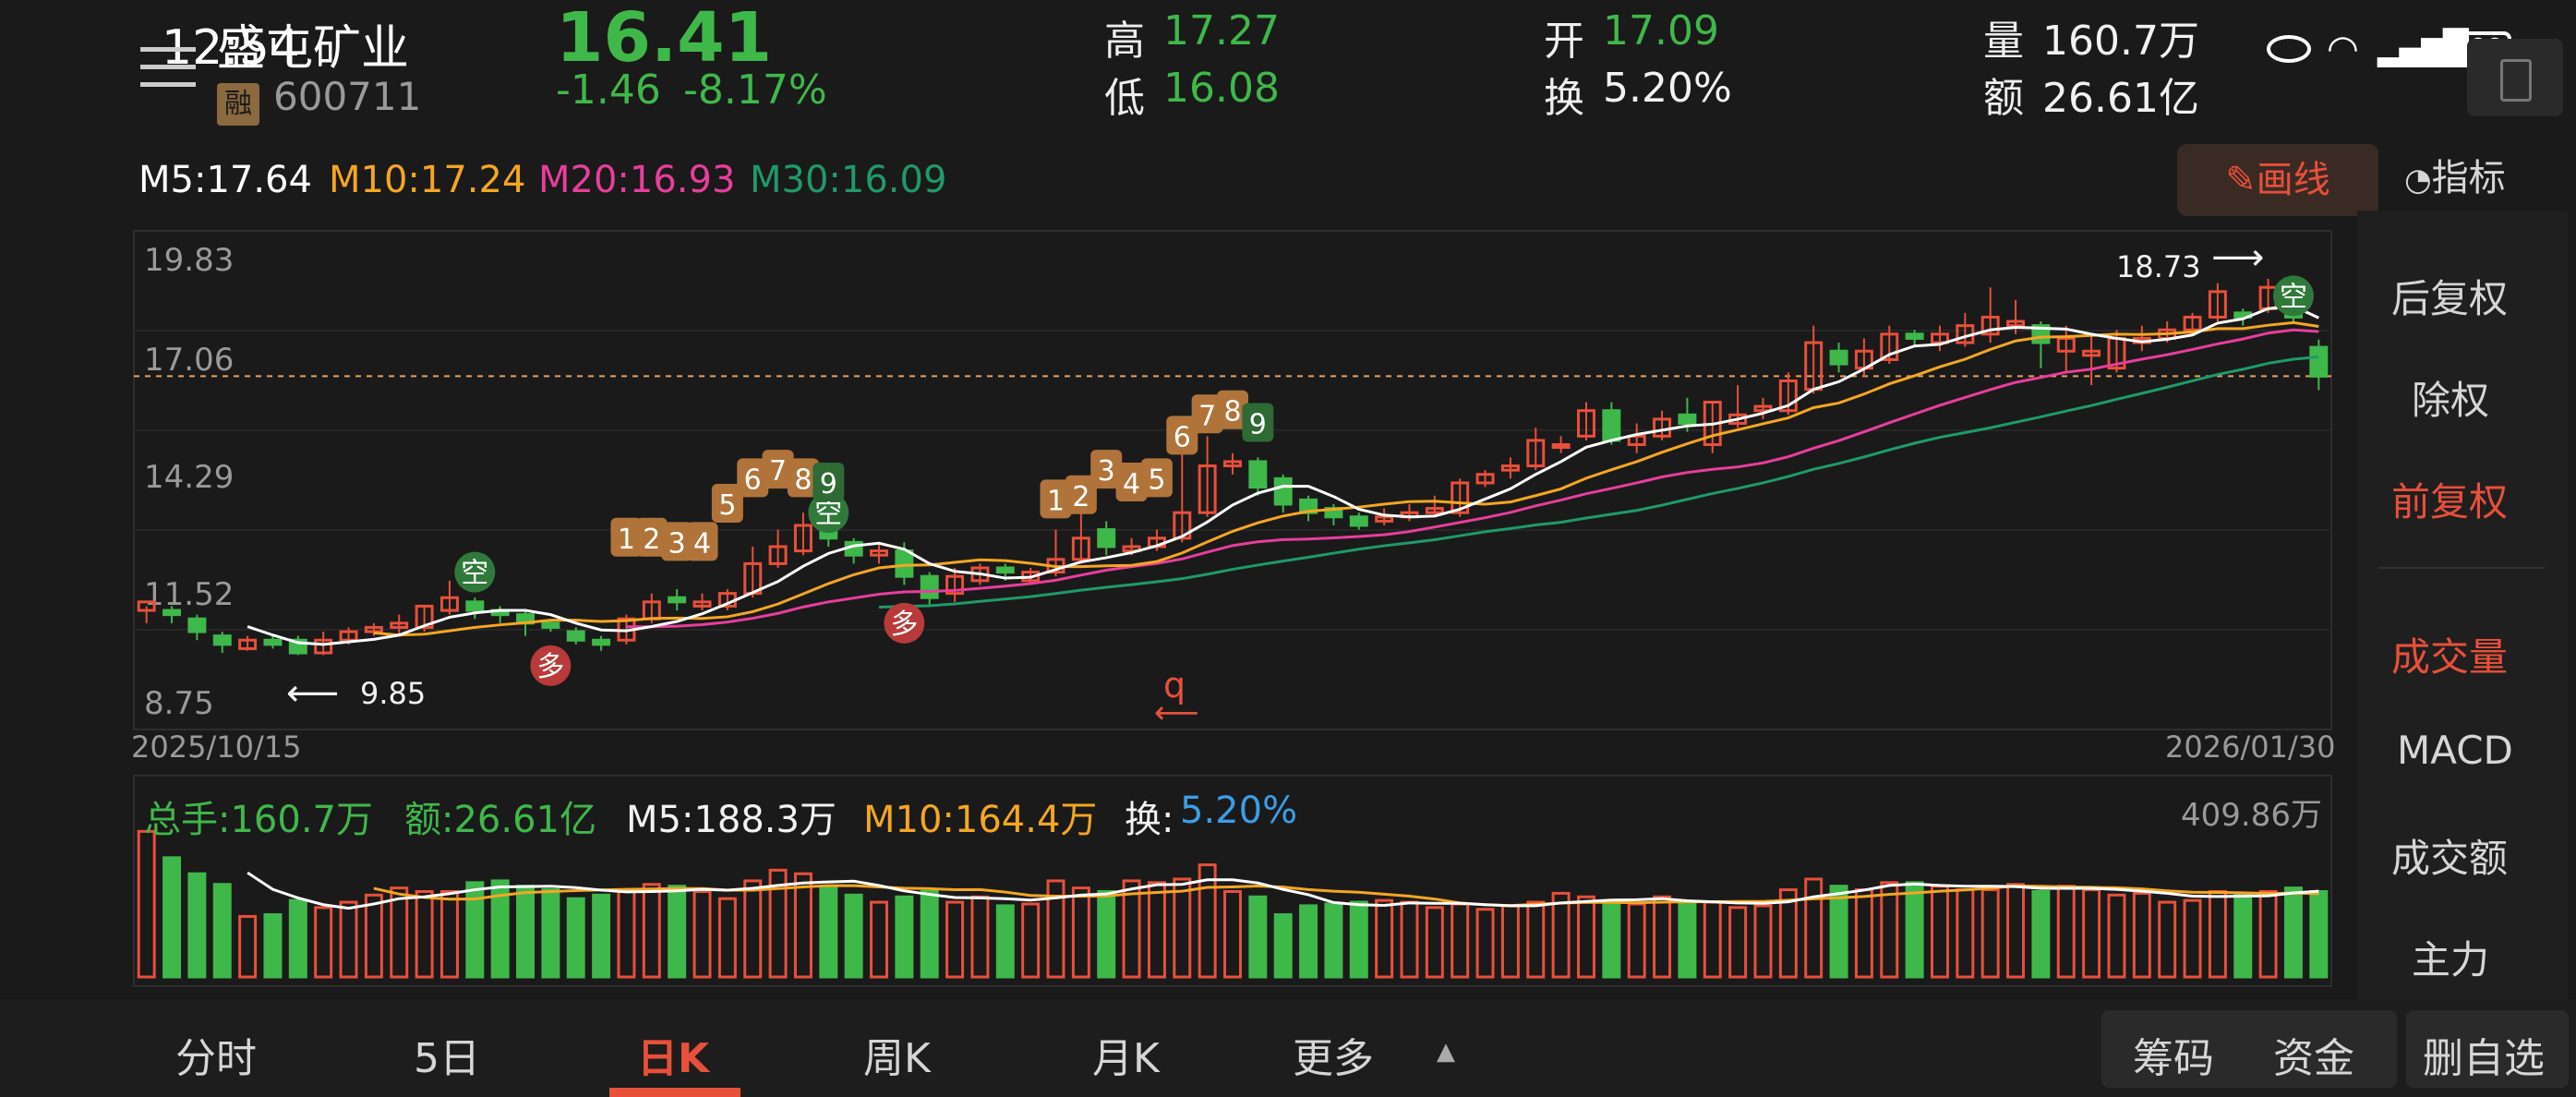 Image resolution: width=2576 pixels, height=1097 pixels. I want to click on tab-weekly-k: 周K, so click(897, 1058).